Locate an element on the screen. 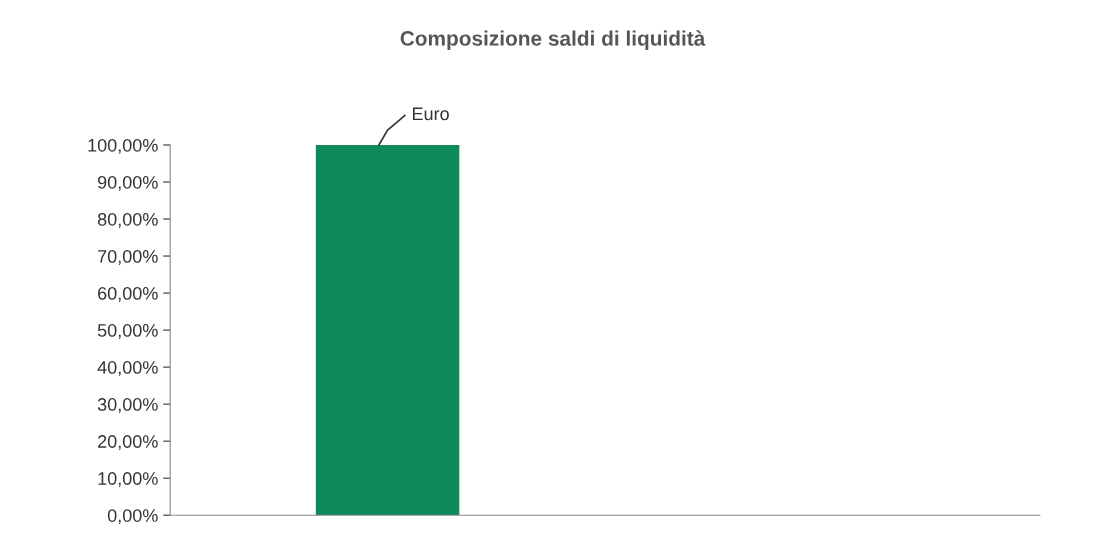  y-tick-label: 50,00% is located at coordinates (127, 331).